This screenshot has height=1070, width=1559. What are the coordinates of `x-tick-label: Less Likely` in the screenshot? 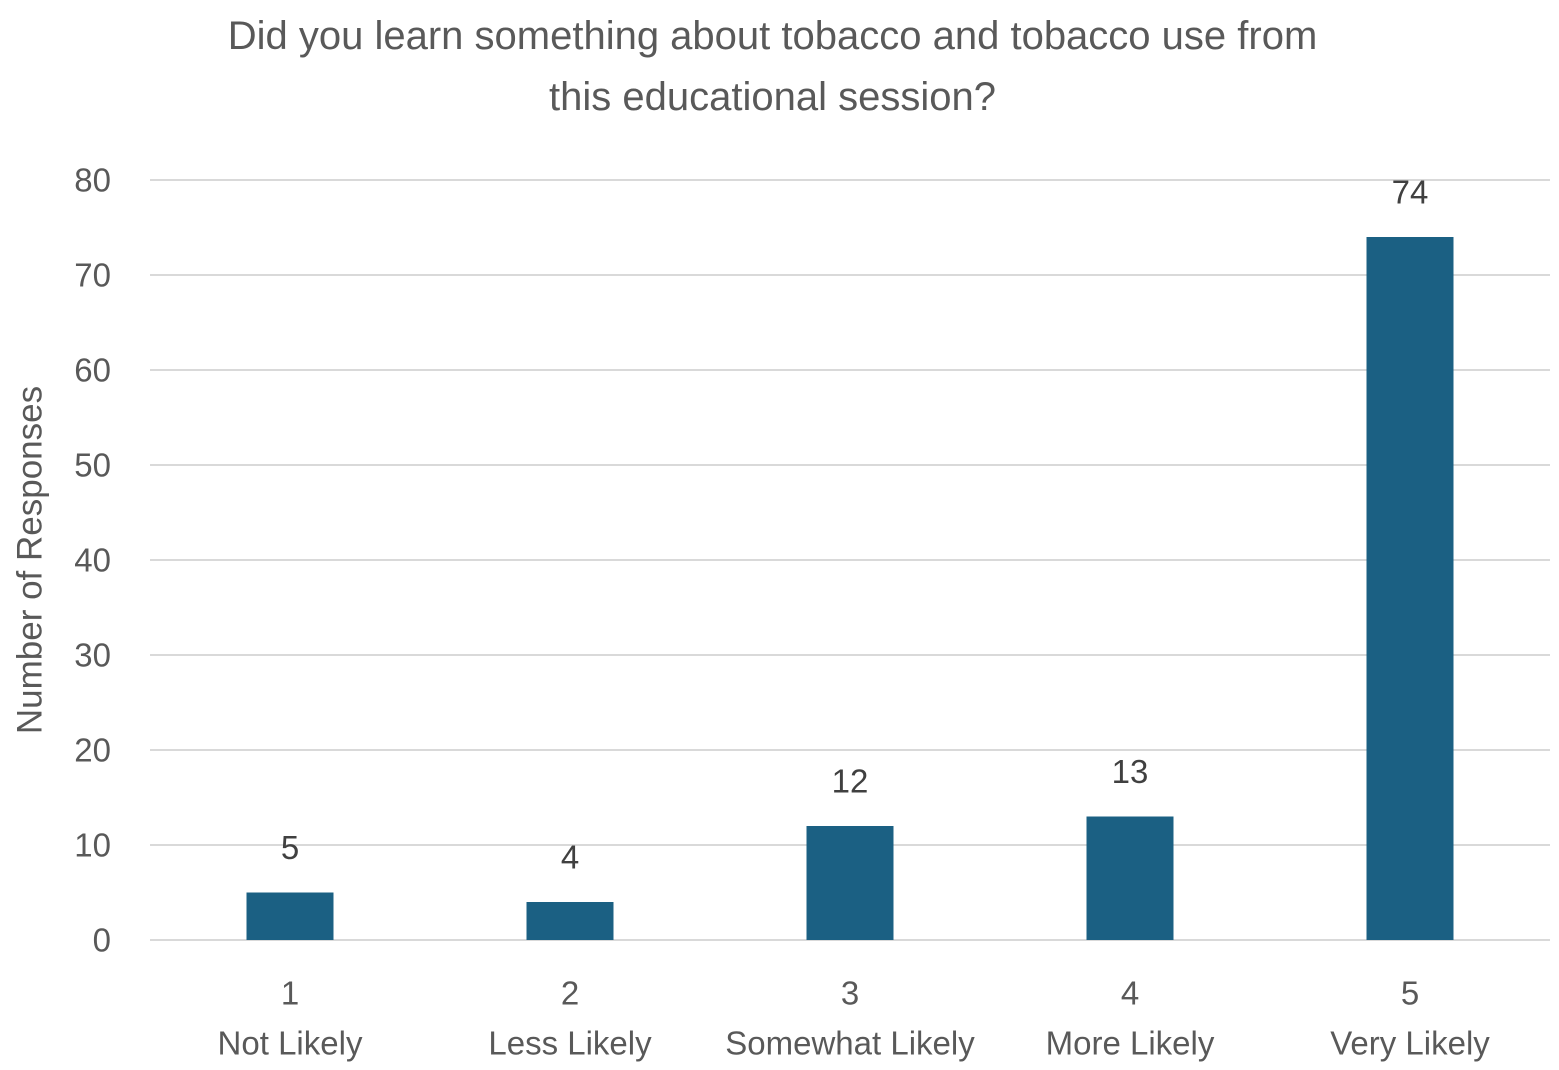 It's located at (570, 1043).